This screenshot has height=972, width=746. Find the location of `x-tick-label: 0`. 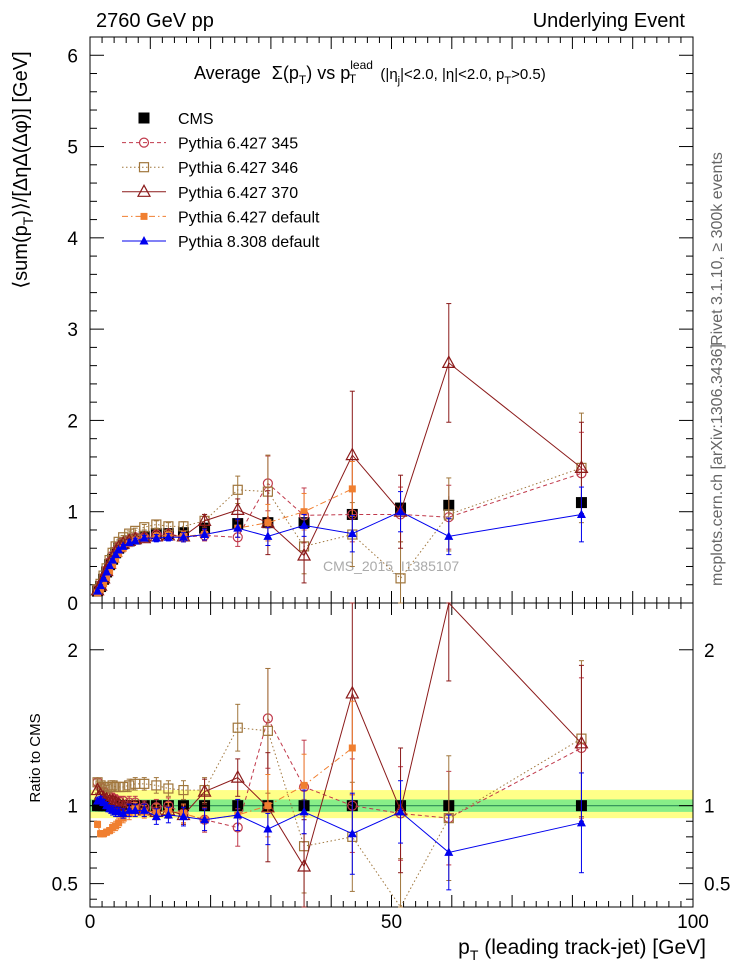

x-tick-label: 0 is located at coordinates (90, 922).